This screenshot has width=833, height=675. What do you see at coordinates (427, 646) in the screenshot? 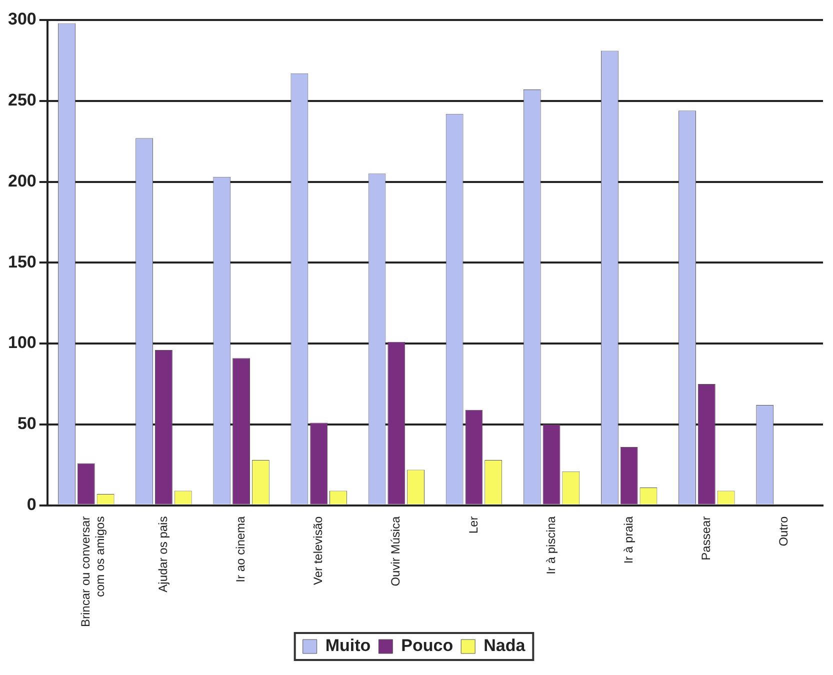
I see `legend-label: Pouco` at bounding box center [427, 646].